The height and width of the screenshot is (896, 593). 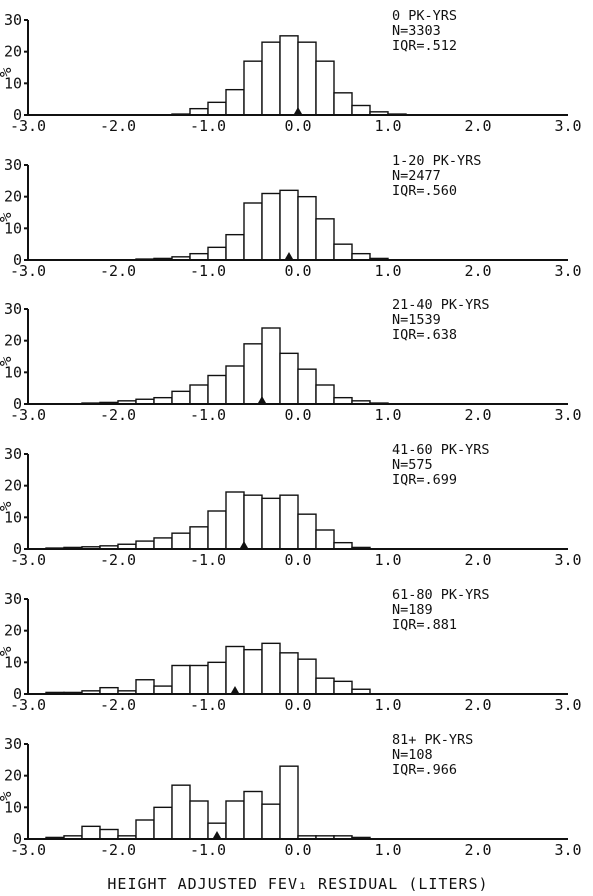 I want to click on panel-annotation: N=1539, so click(x=416, y=320).